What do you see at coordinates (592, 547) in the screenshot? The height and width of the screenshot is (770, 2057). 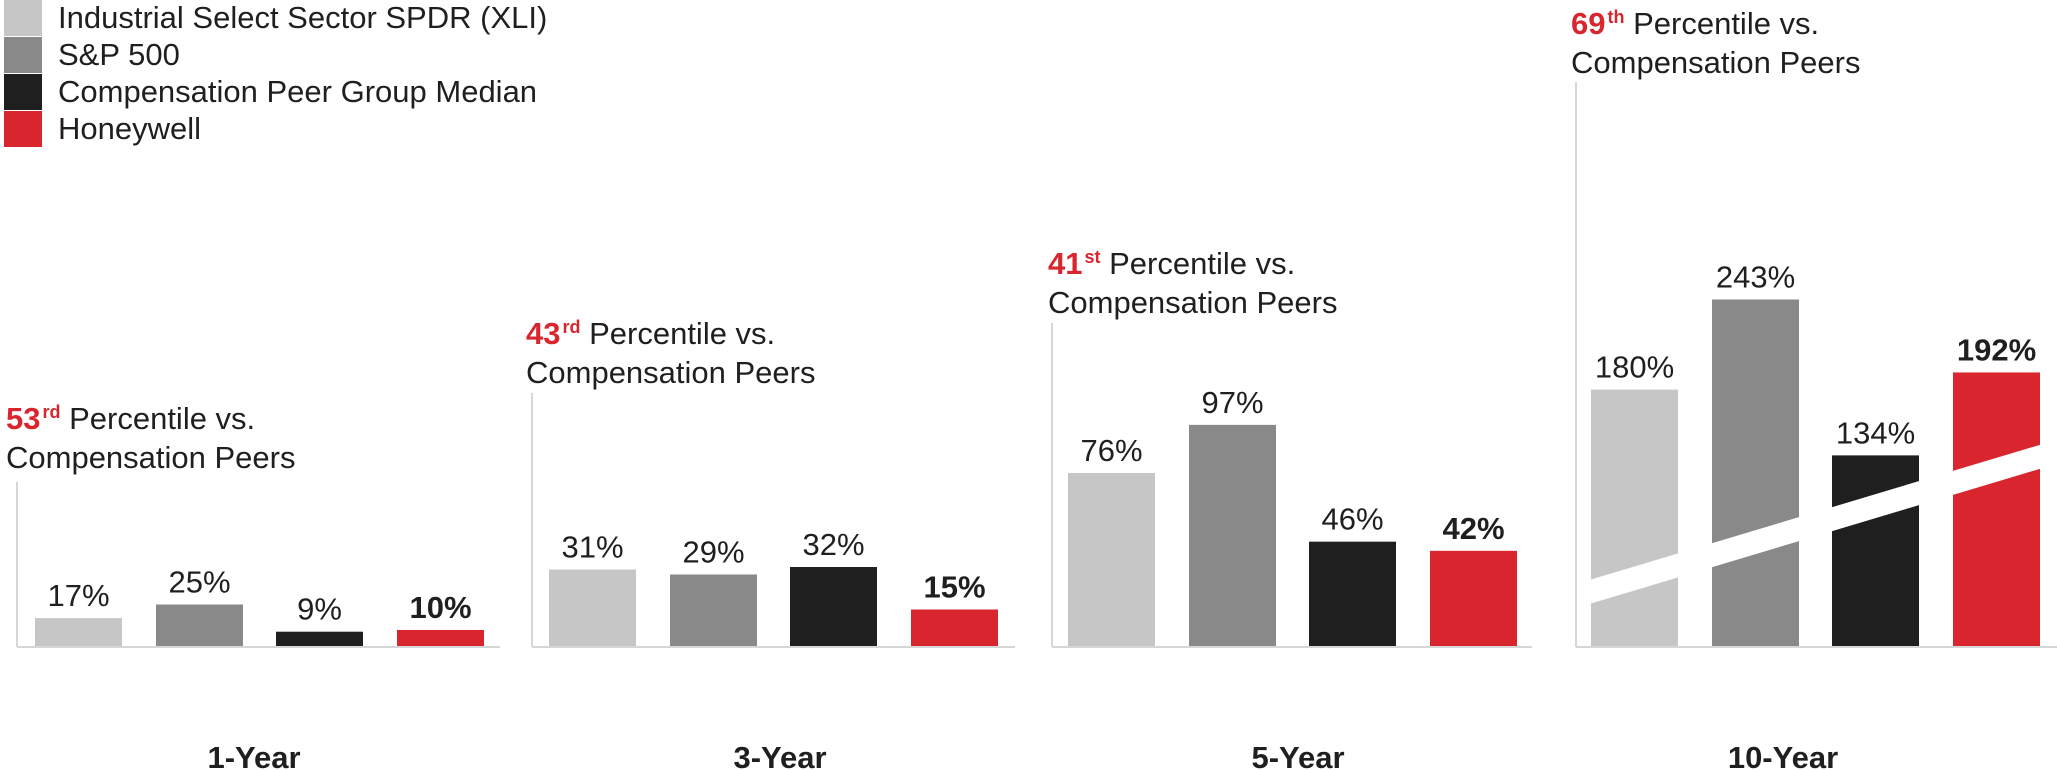 I see `value-label-3-year-xli: 31%` at bounding box center [592, 547].